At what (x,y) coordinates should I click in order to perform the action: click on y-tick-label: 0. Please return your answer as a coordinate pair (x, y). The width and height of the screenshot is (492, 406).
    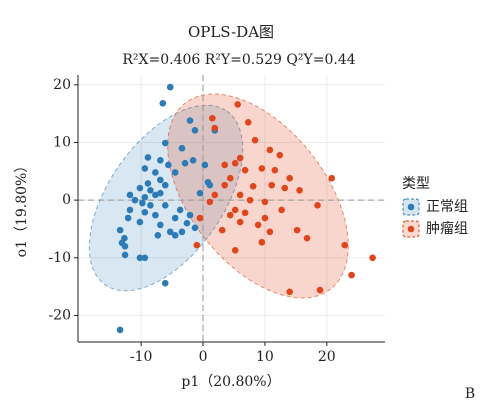
    Looking at the image, I should click on (66, 200).